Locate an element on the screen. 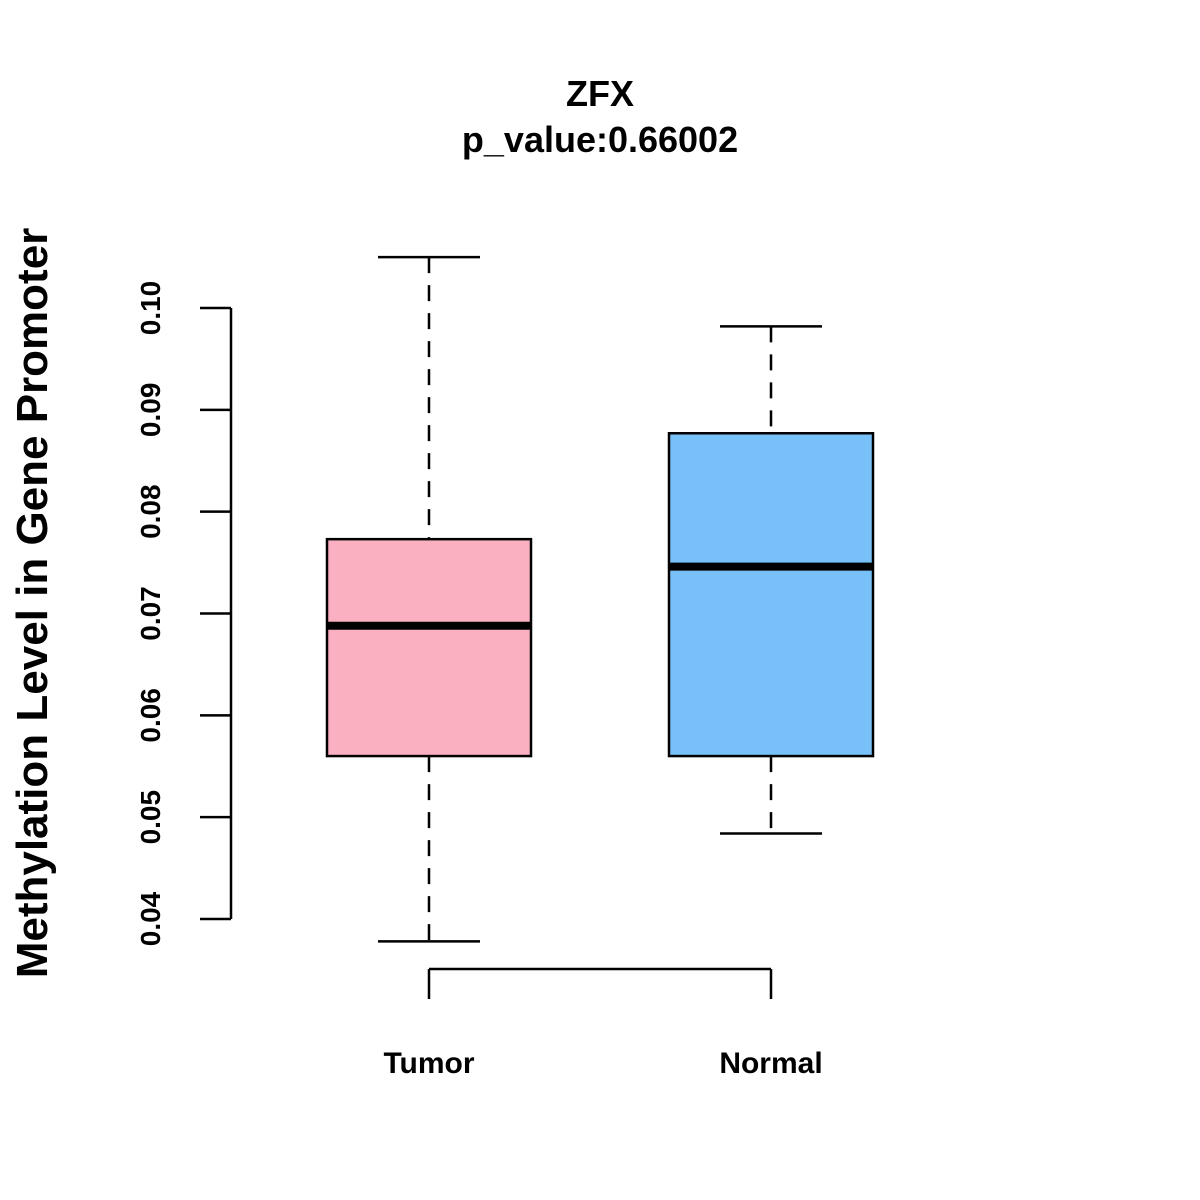 The image size is (1200, 1200). x-tick-label: Tumor is located at coordinates (428, 1063).